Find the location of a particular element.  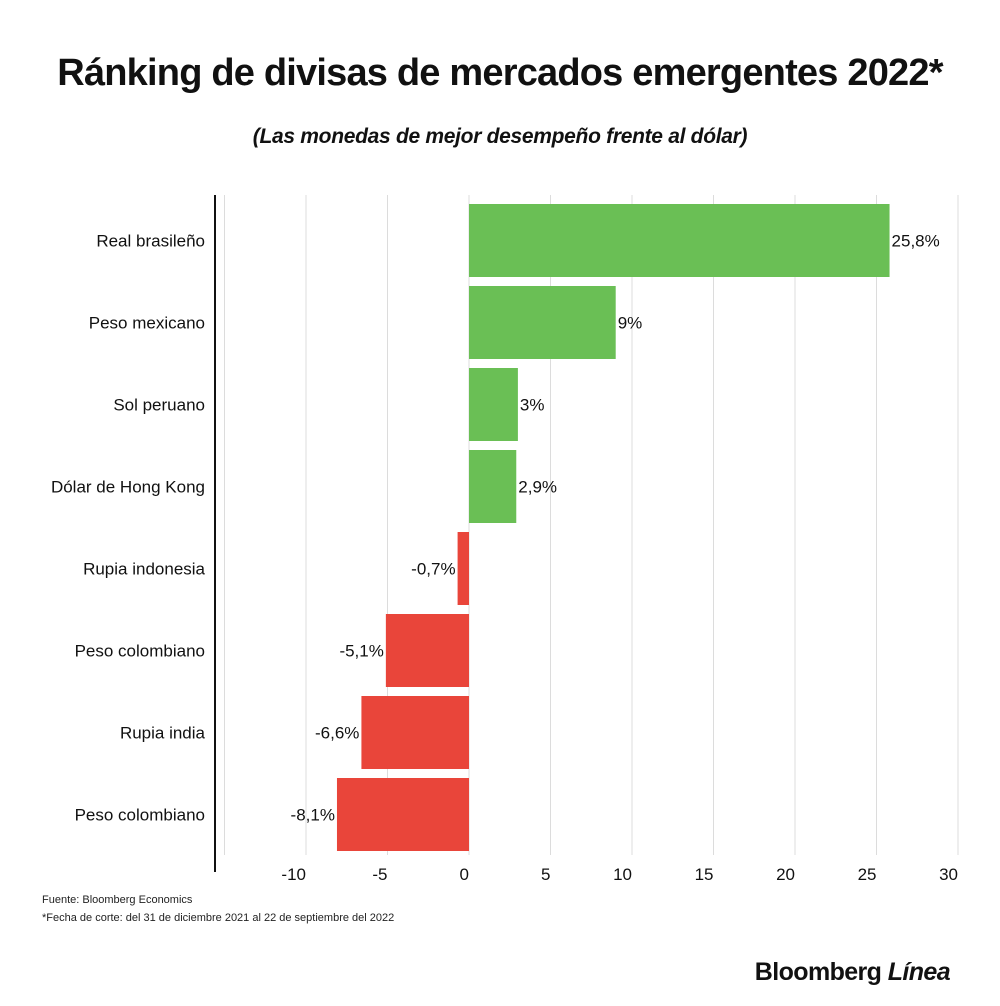

x-tick-label: 5 is located at coordinates (545, 874).